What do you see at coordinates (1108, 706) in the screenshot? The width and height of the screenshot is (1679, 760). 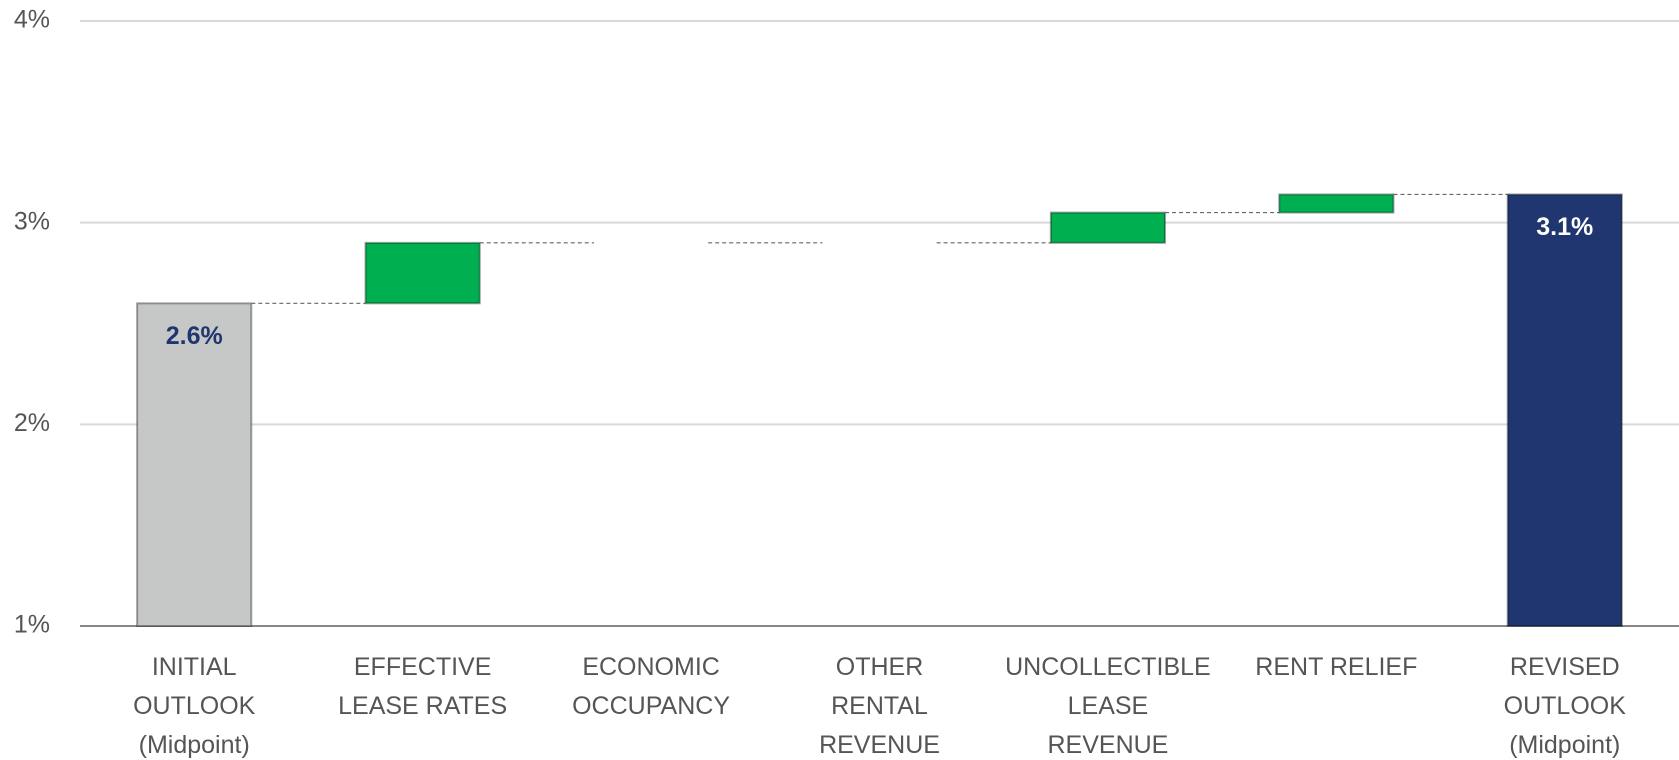 I see `x-tick-label: UNCOLLECTIBLE LEASE REVENUE` at bounding box center [1108, 706].